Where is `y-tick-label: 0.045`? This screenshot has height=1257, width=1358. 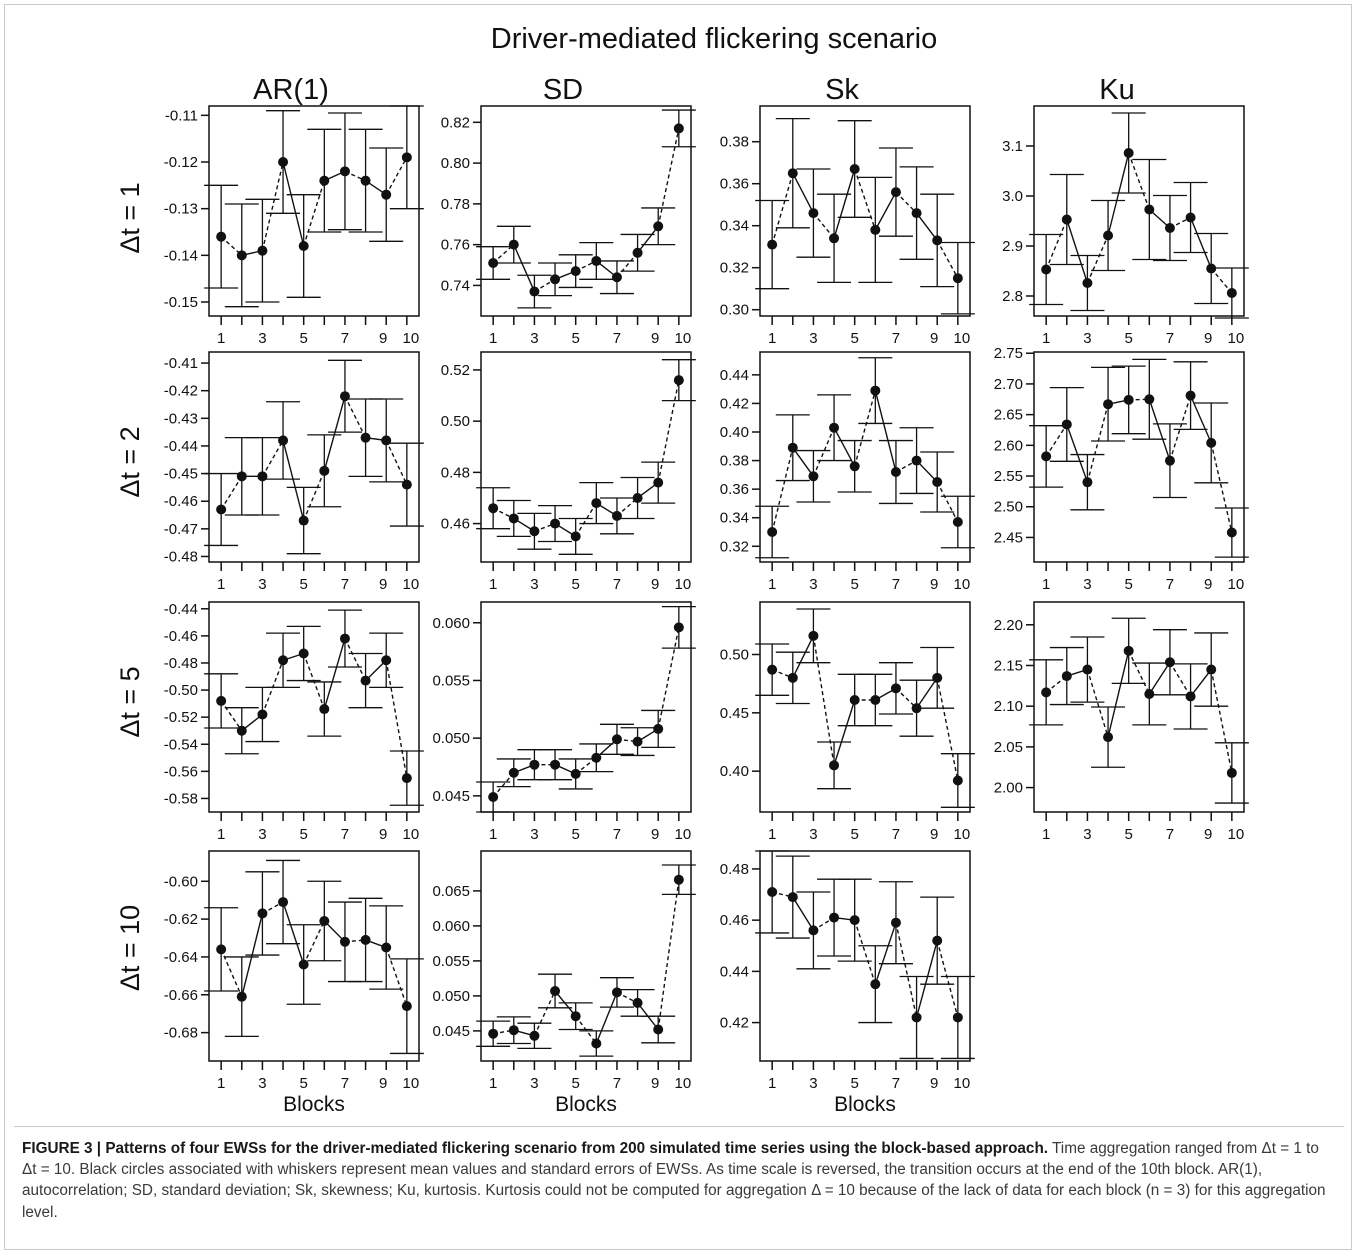
y-tick-label: 0.045 is located at coordinates (451, 1031).